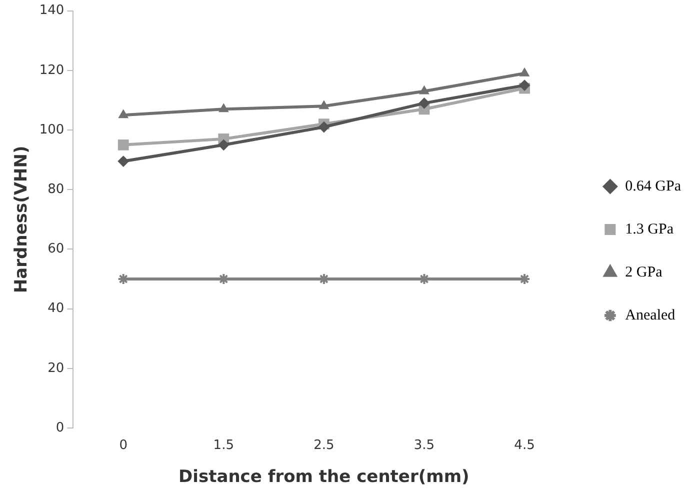 The image size is (699, 497). I want to click on y-tick-label: 100, so click(51, 130).